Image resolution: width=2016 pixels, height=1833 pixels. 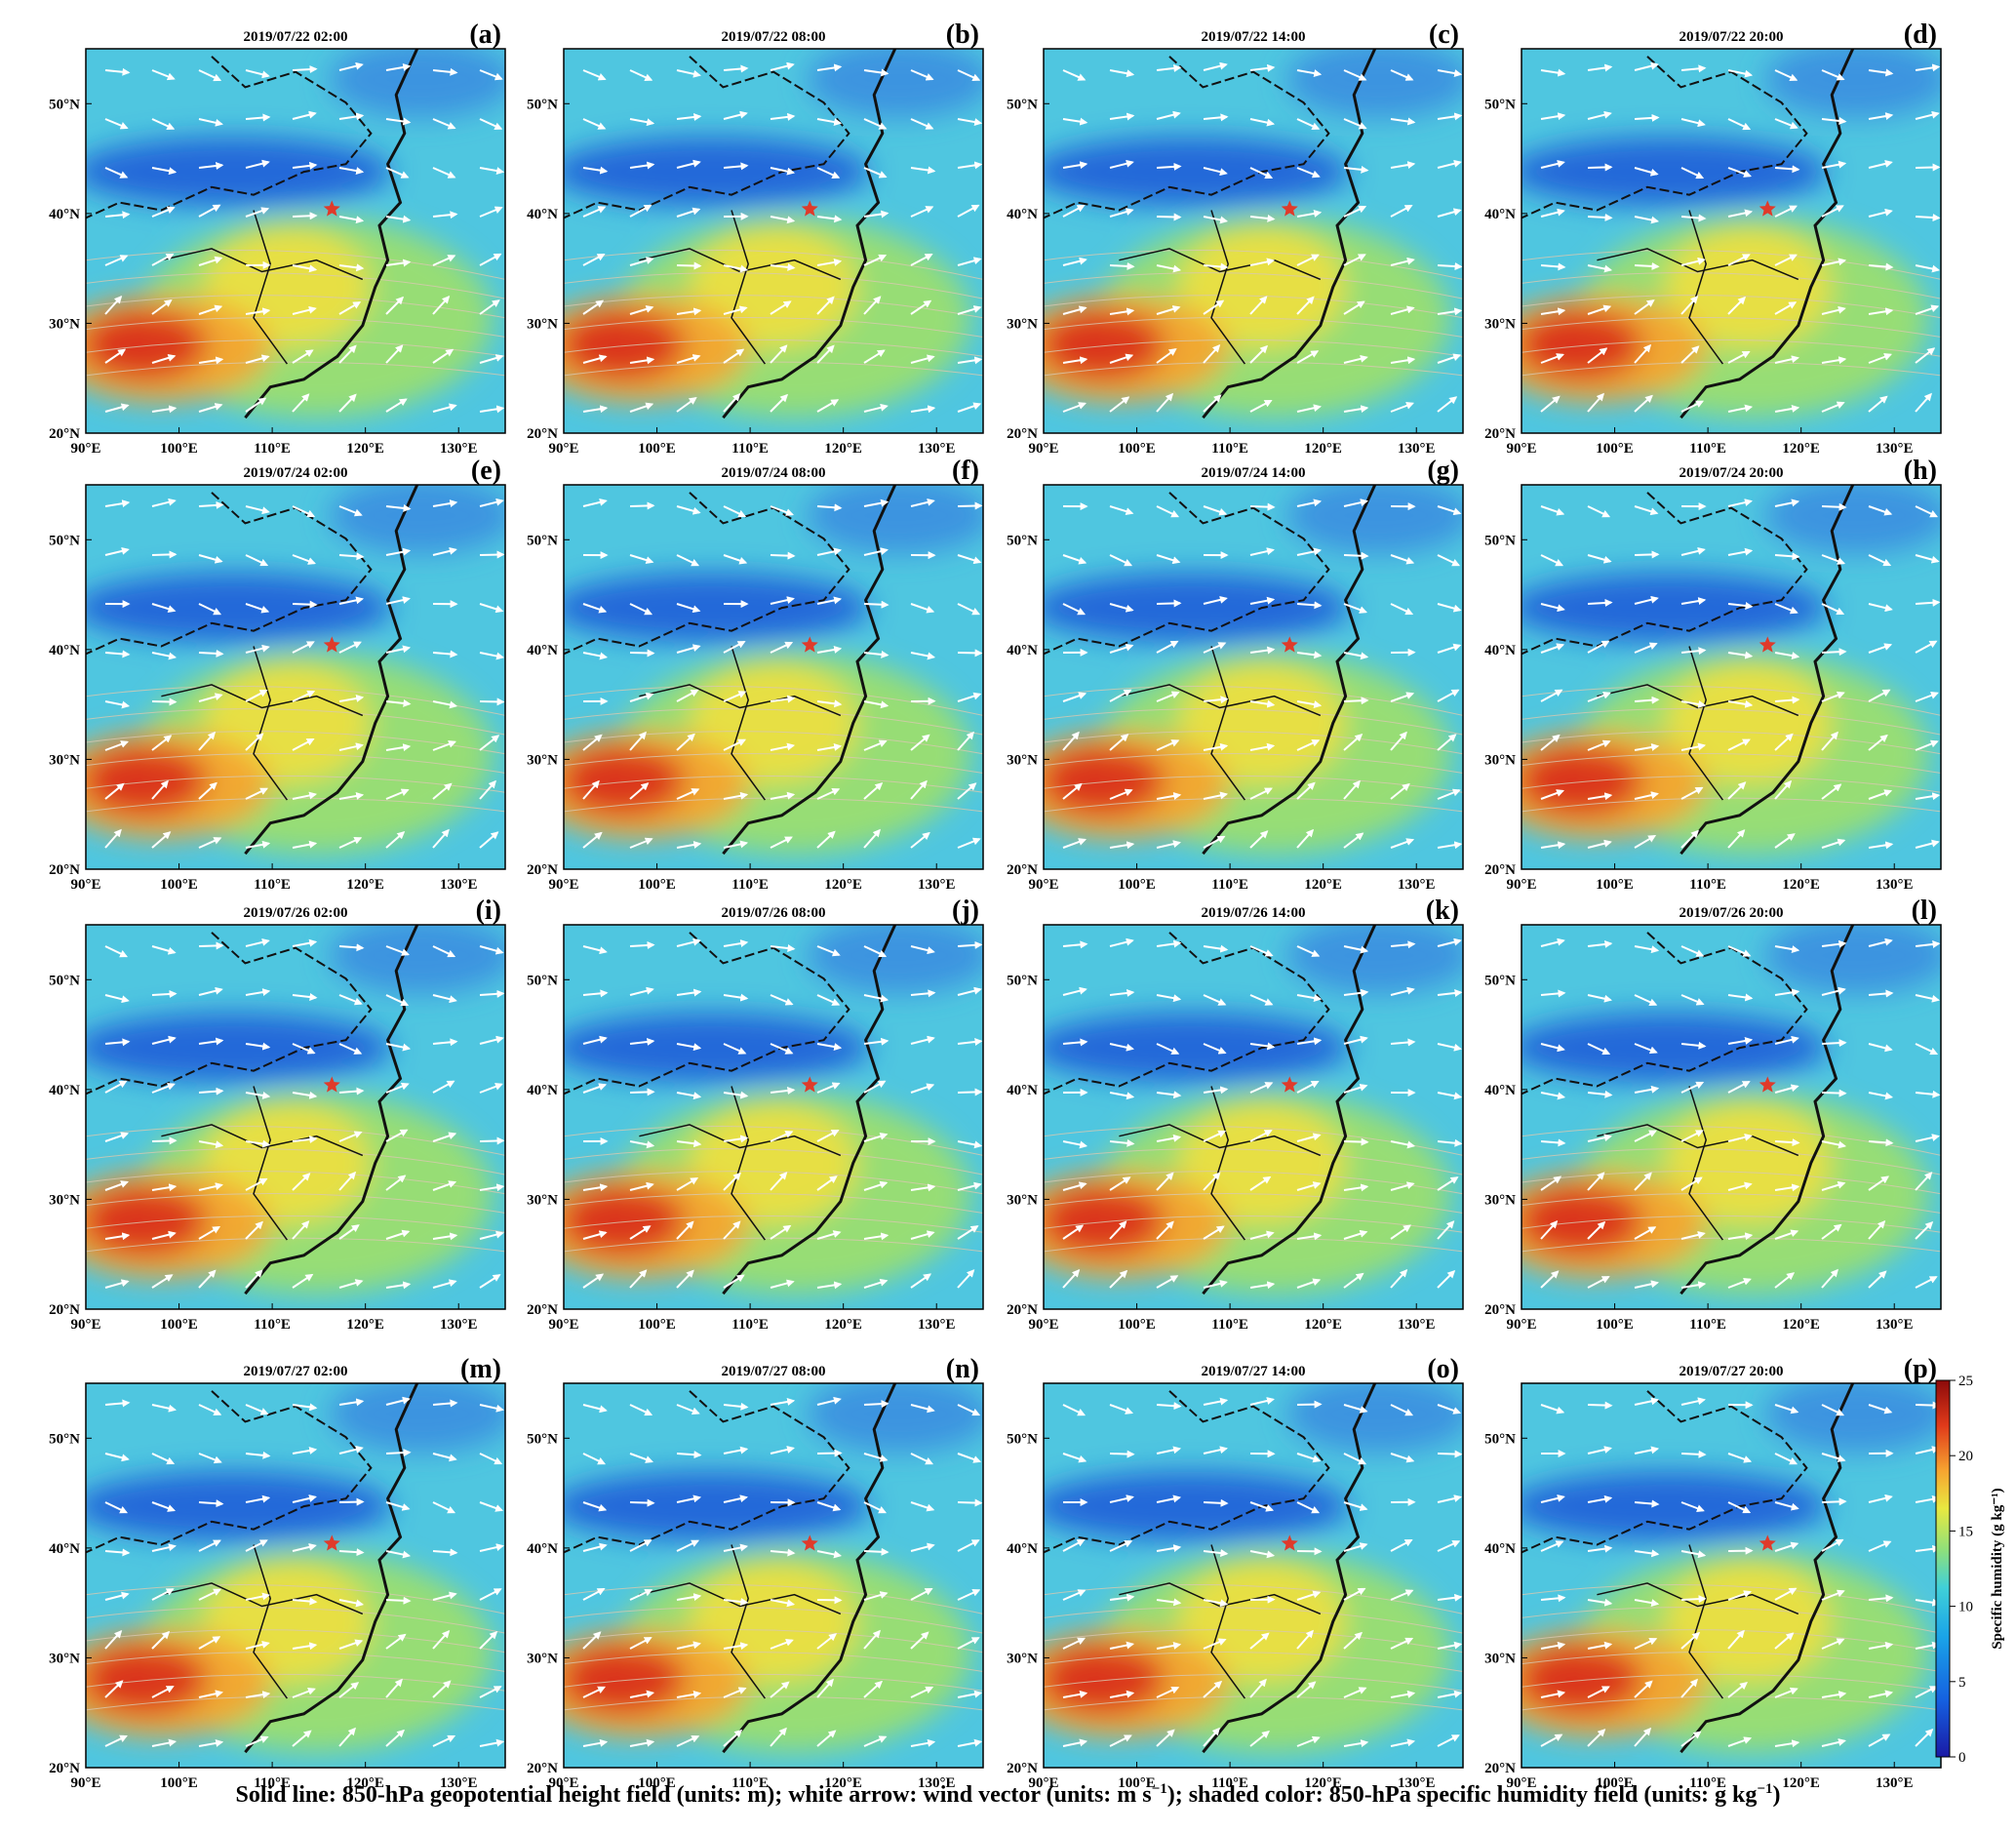 What do you see at coordinates (295, 1371) in the screenshot?
I see `panel-title: 2019/07/27 02:00` at bounding box center [295, 1371].